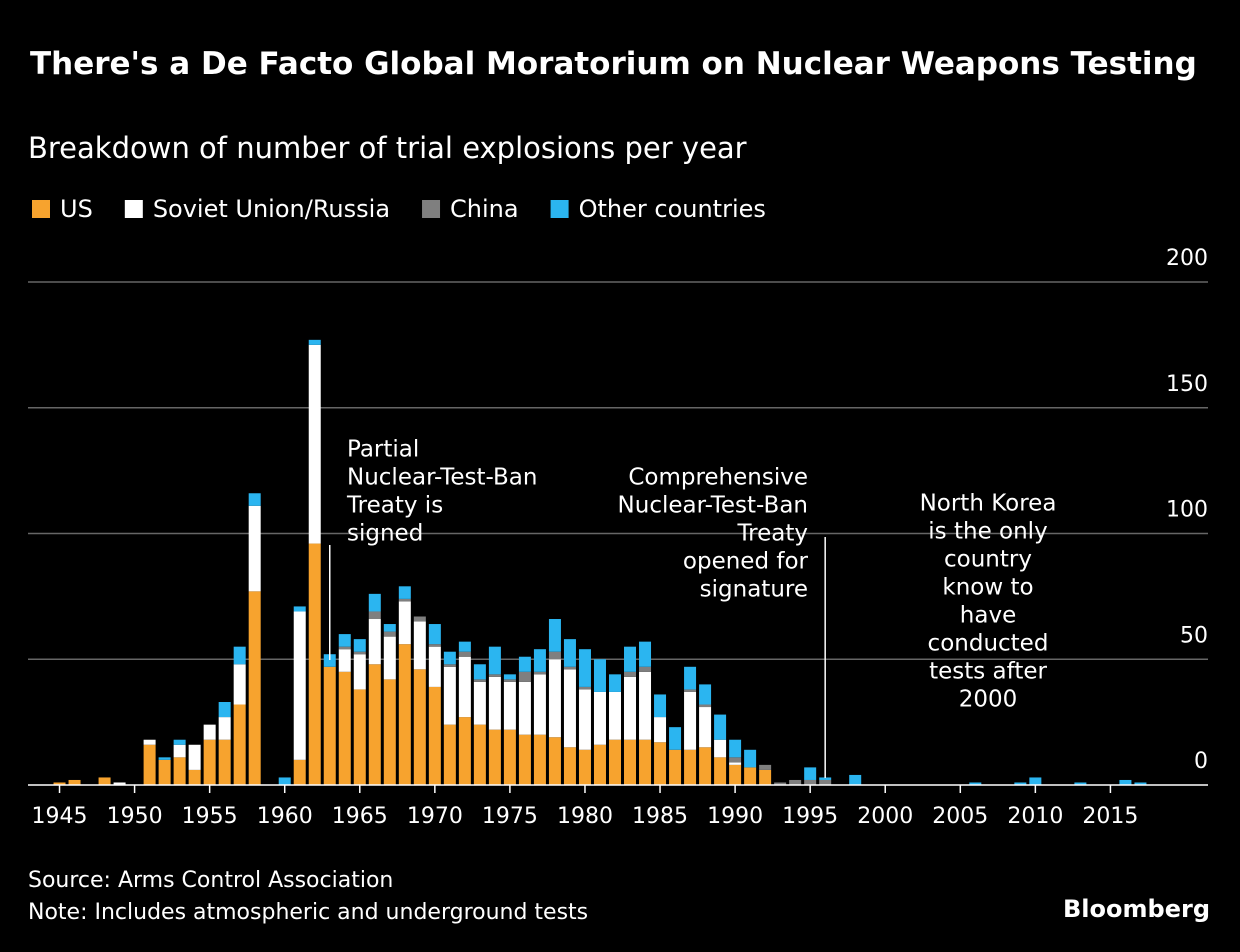 The height and width of the screenshot is (952, 1240). I want to click on annotation: have, so click(988, 616).